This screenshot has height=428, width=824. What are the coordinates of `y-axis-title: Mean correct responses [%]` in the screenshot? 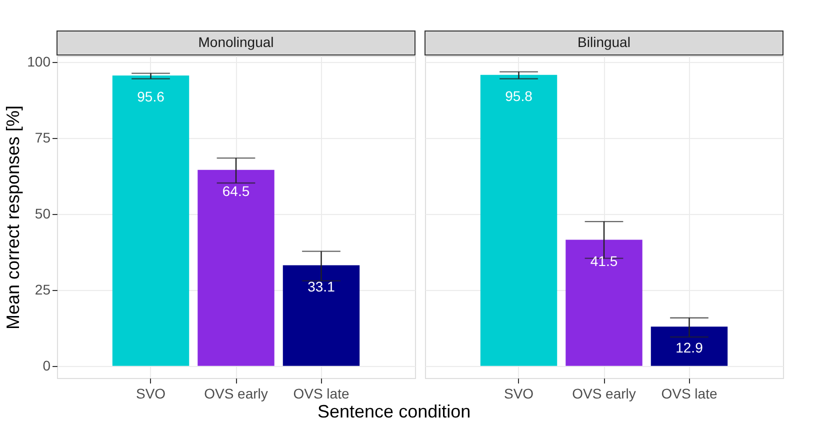 It's located at (13, 217).